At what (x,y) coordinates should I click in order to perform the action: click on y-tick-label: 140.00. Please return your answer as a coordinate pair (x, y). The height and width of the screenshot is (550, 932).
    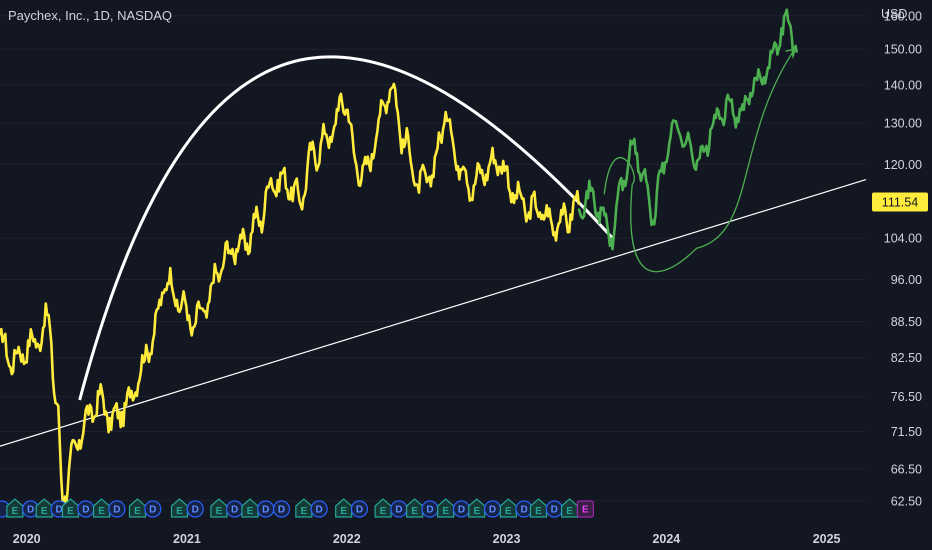
    Looking at the image, I should click on (903, 85).